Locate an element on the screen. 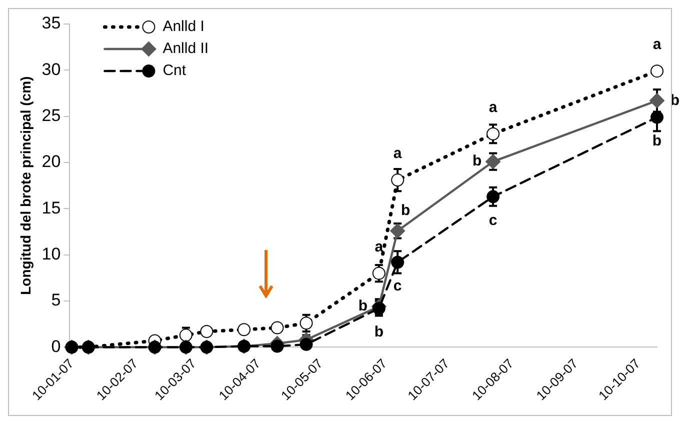  legend-label: Cnt is located at coordinates (174, 71).